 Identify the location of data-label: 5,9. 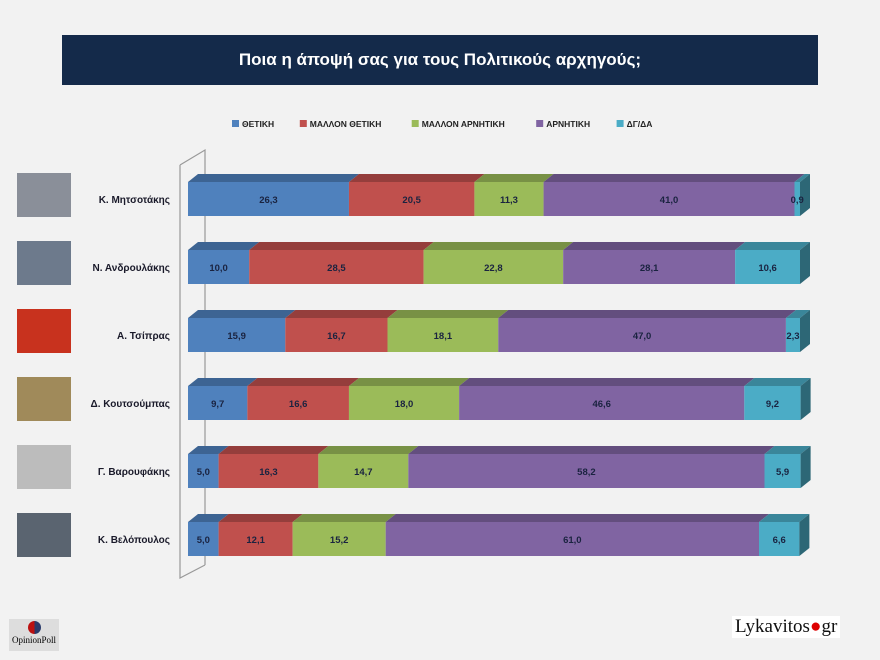
(782, 472).